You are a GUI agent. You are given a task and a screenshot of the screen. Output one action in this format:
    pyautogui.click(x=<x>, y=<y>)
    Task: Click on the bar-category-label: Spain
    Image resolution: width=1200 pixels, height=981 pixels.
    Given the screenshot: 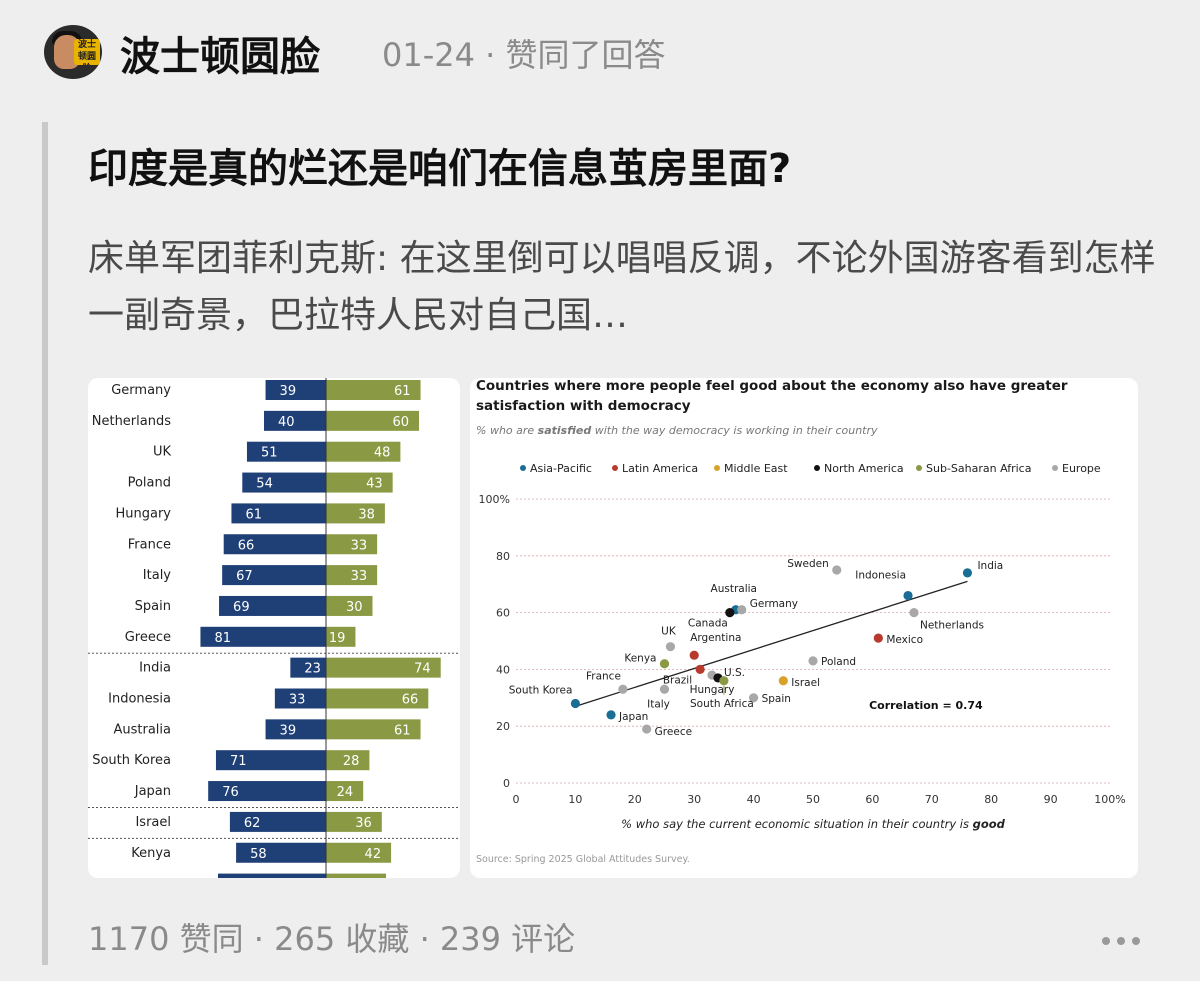 What is the action you would take?
    pyautogui.click(x=153, y=606)
    